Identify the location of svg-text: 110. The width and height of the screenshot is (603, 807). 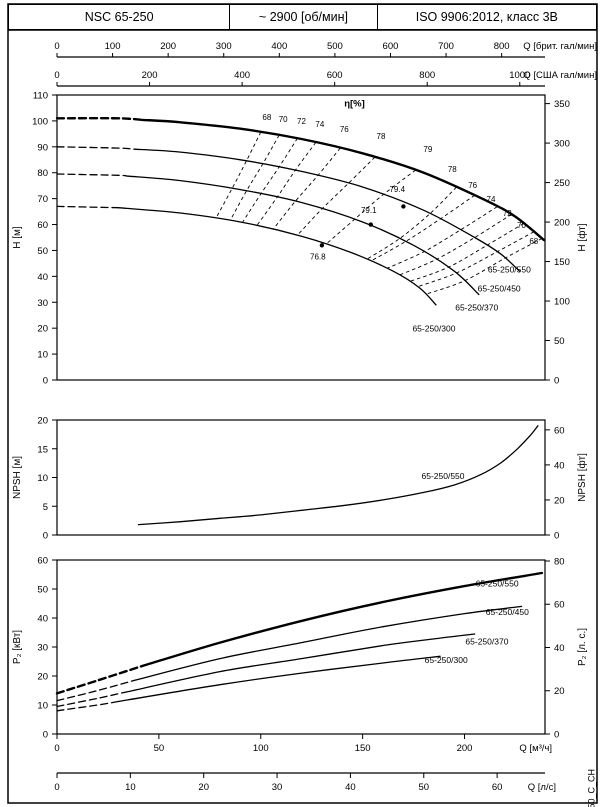
(40, 96).